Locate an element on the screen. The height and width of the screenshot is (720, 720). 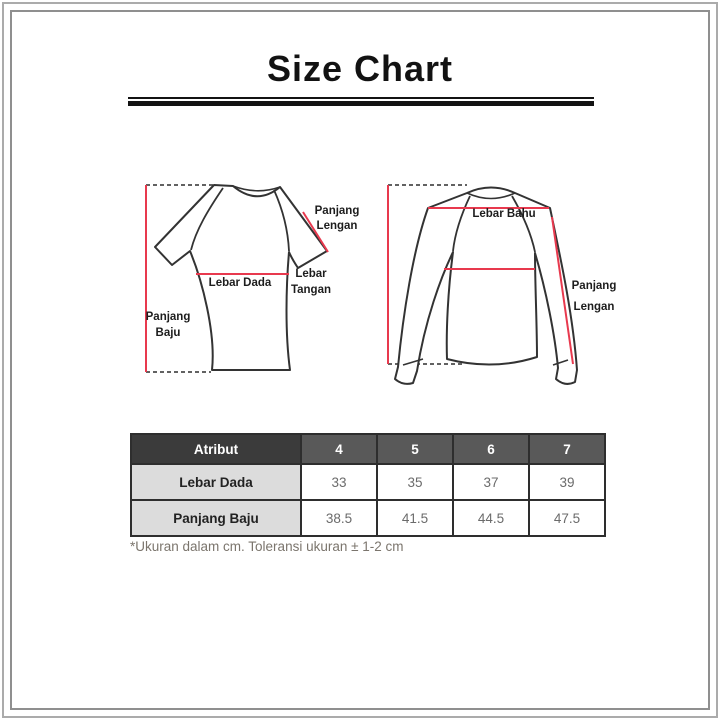
table-header-row: Atribut 4 5 6 7 is located at coordinates (368, 449).